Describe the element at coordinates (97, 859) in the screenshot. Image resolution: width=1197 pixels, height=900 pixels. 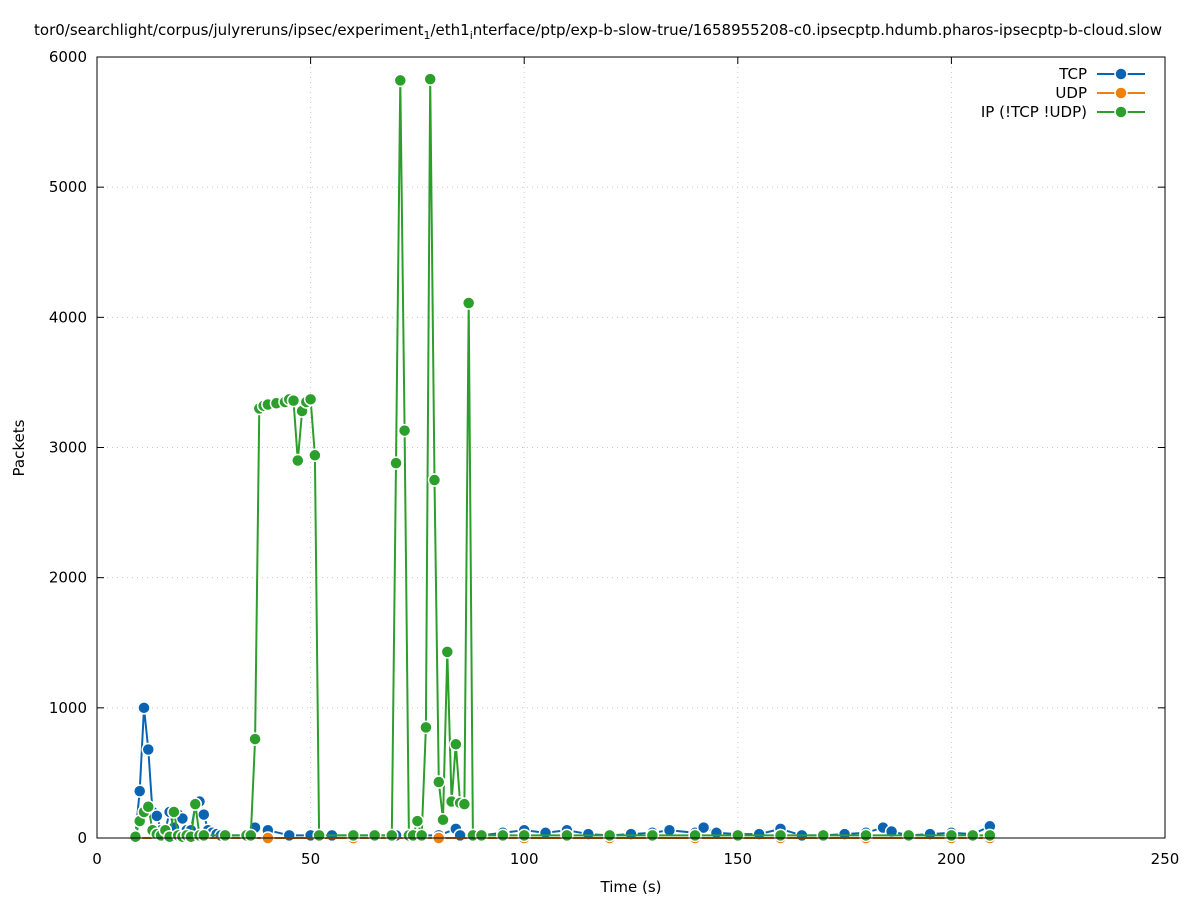
I see `x-tick-label: 0` at that location.